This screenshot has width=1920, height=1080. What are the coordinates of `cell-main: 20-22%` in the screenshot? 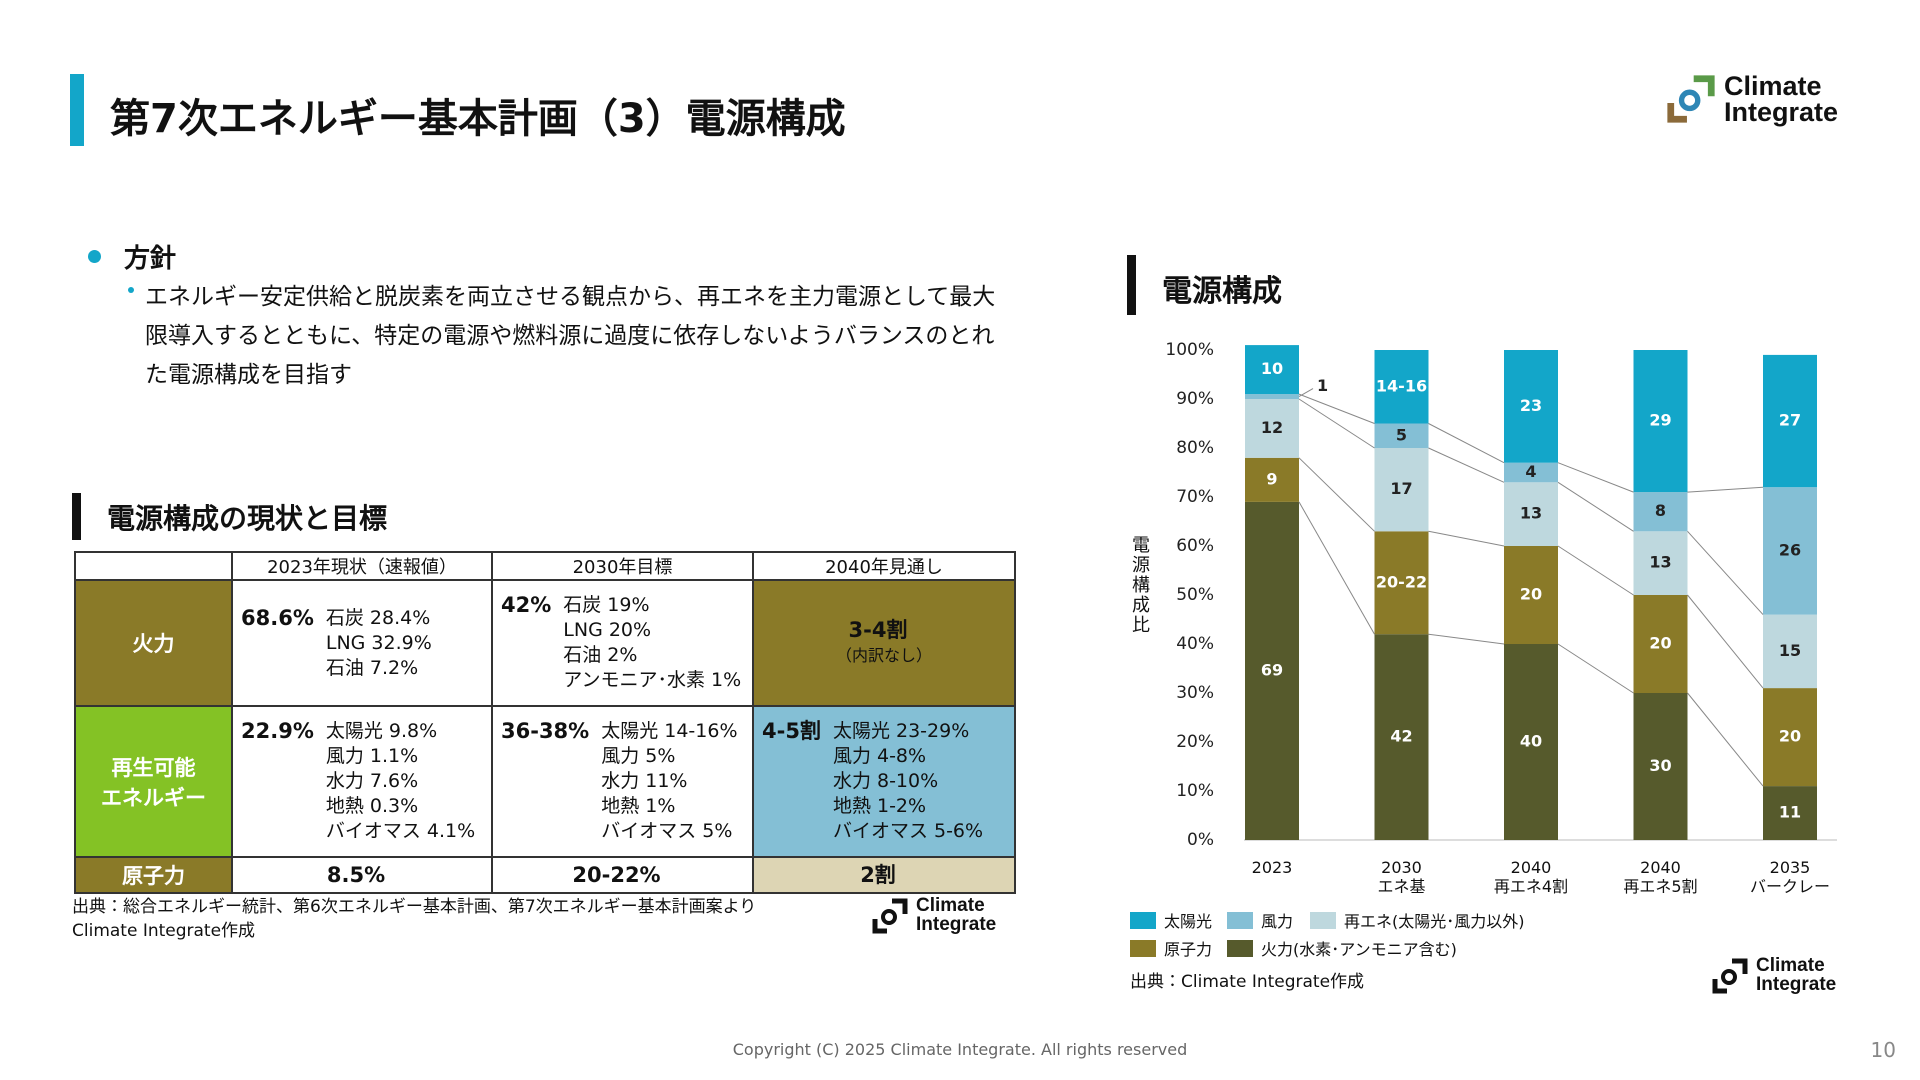 It's located at (616, 874).